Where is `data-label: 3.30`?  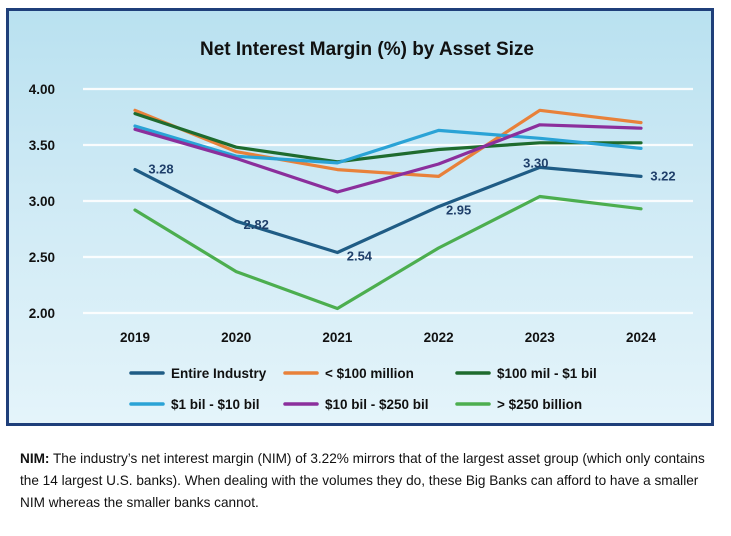
data-label: 3.30 is located at coordinates (535, 162).